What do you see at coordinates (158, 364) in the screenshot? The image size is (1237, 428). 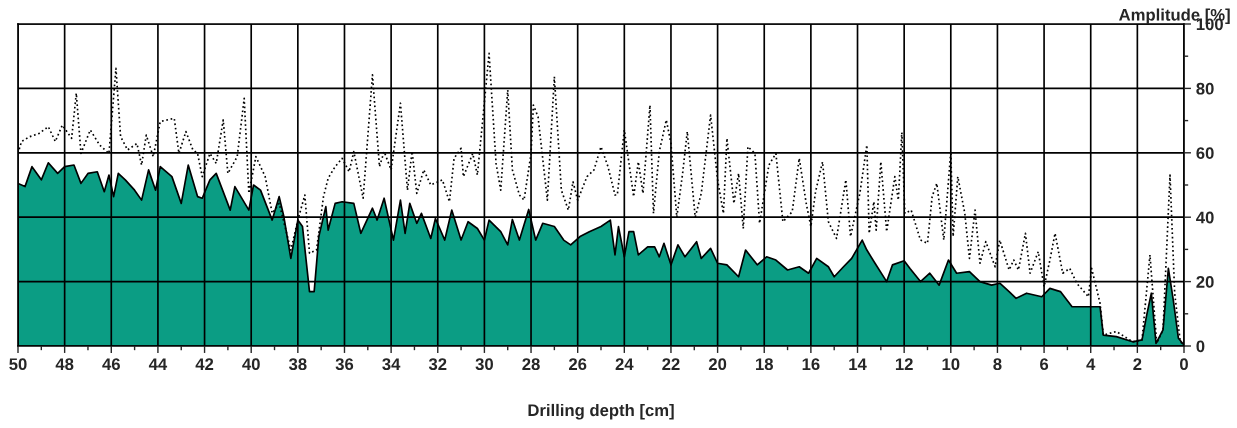 I see `x-tick-label: 44` at bounding box center [158, 364].